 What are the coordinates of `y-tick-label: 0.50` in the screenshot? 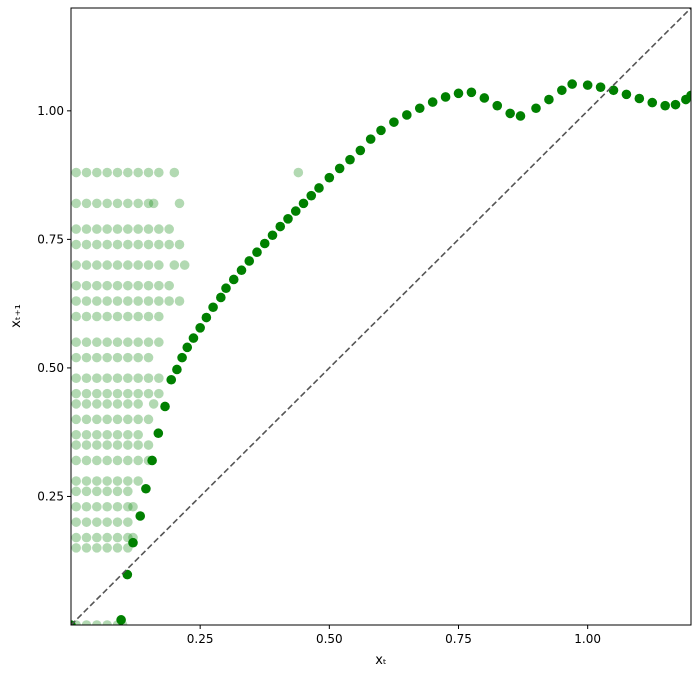 It's located at (50, 368).